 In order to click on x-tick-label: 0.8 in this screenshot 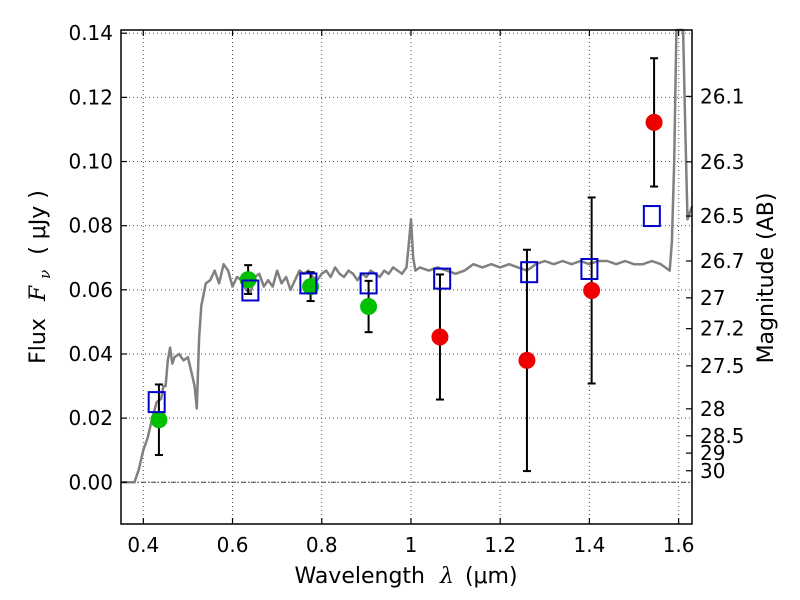, I will do `click(322, 545)`.